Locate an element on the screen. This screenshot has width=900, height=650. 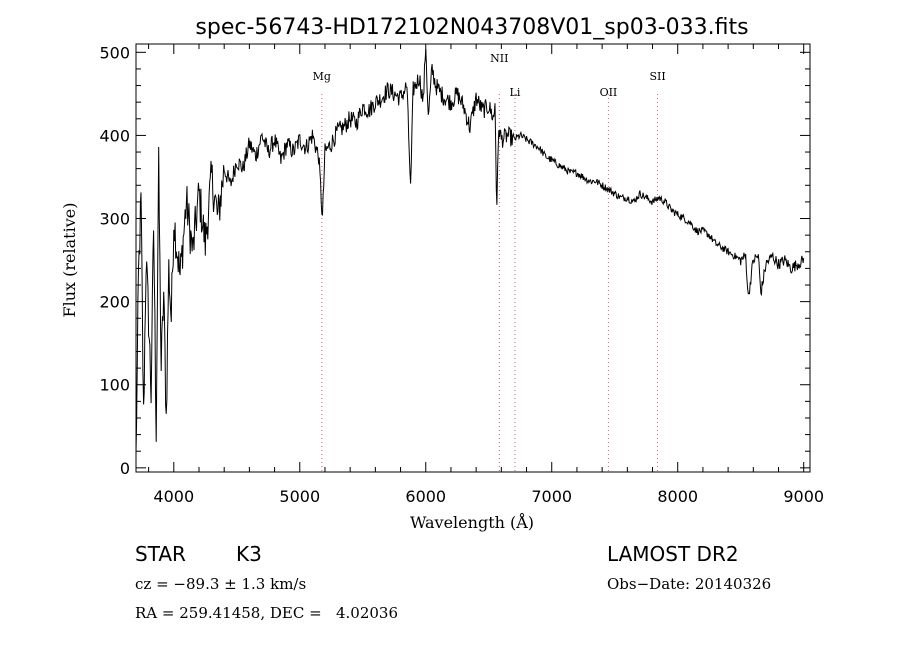
y-tick-label: 300 is located at coordinates (114, 219).